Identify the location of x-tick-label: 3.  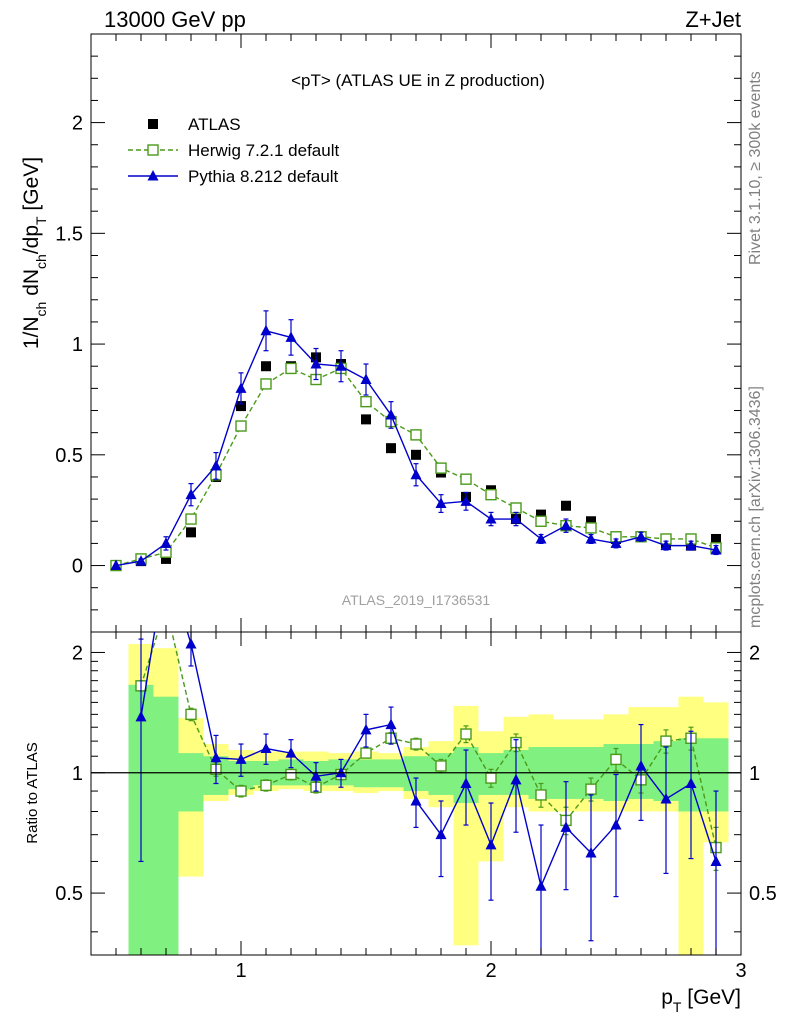
(740, 971).